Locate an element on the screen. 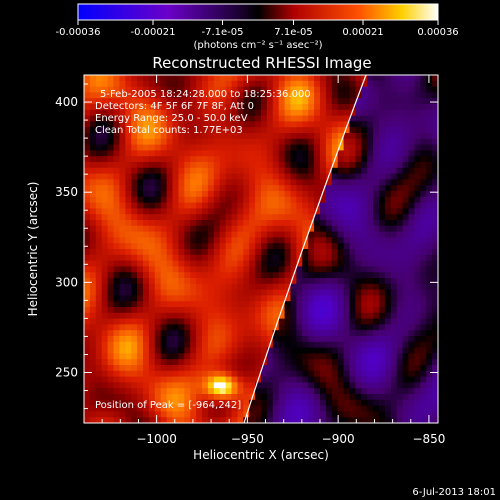  chart-title: Reconstructed RHESSI Image is located at coordinates (261, 63).